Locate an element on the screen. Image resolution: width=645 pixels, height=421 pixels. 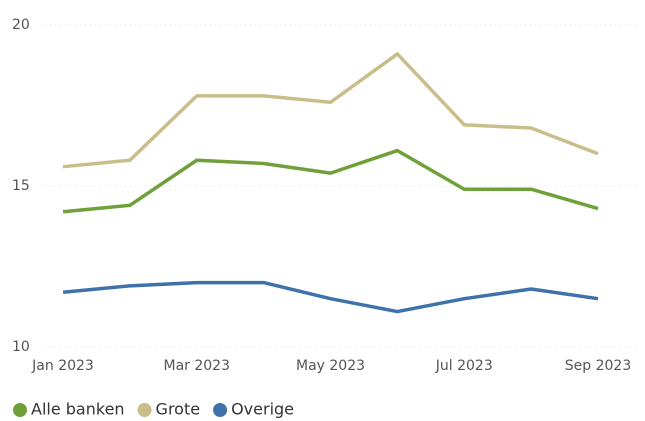
y-tick-label: 10 is located at coordinates (21, 347).